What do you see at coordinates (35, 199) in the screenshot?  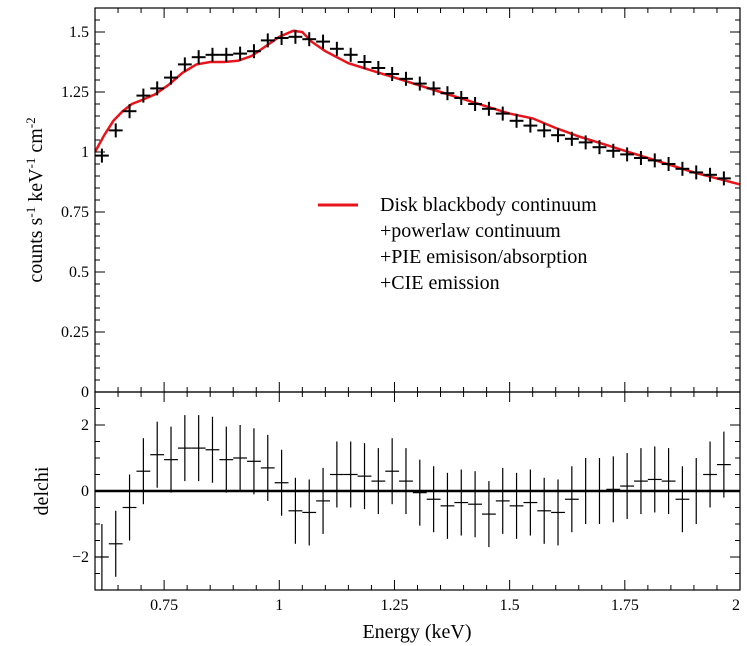 I see `top-y-axis-title: counts s-1 keV-1 cm-2` at bounding box center [35, 199].